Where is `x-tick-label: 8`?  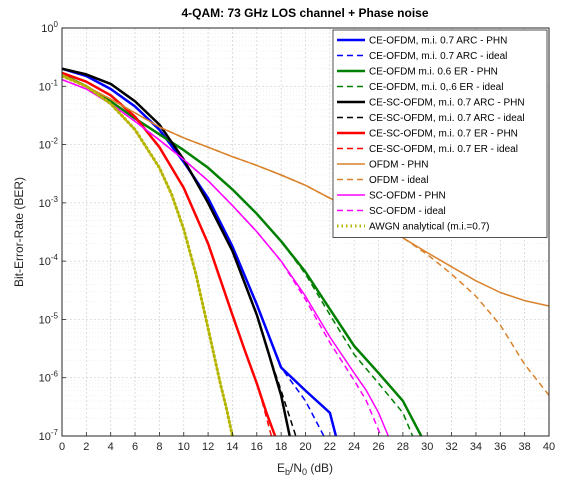
x-tick-label: 8 is located at coordinates (159, 447).